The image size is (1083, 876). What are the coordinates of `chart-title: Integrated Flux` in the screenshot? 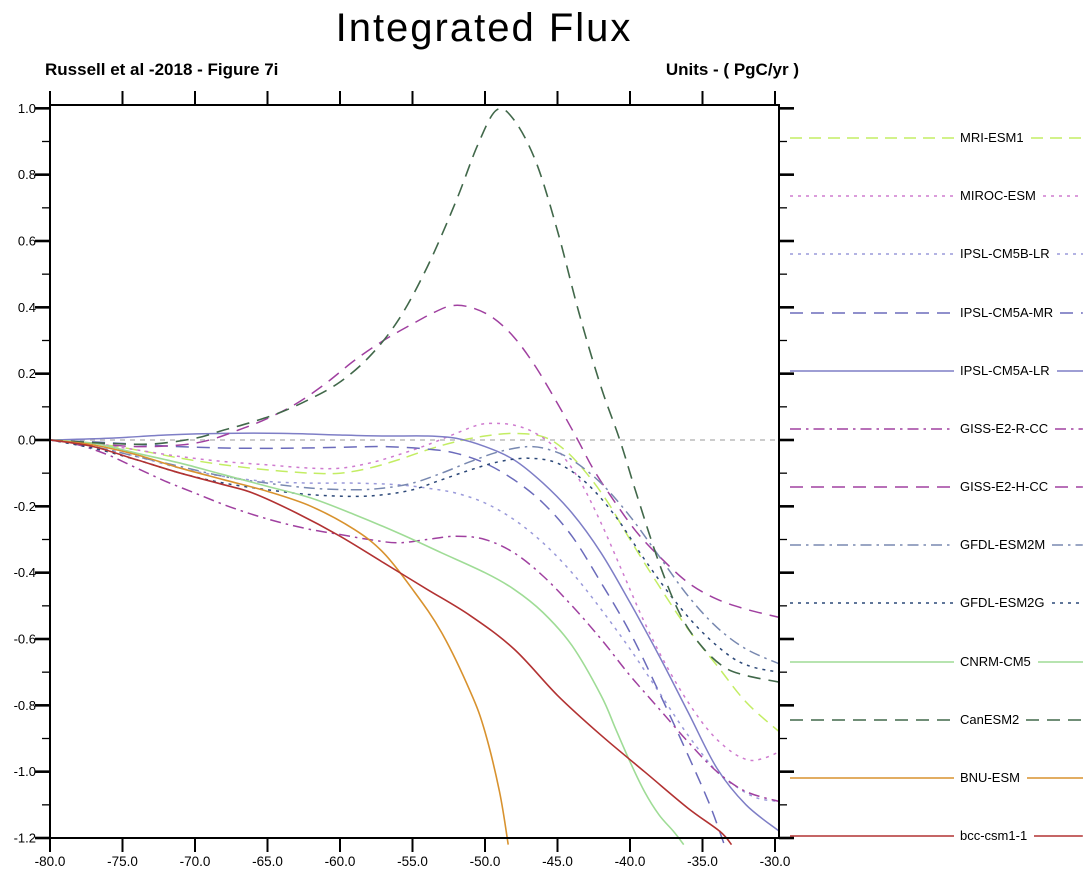 It's located at (484, 28).